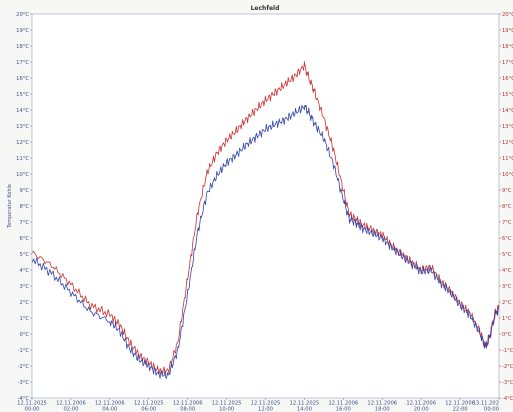  I want to click on x-tick-time: 10:00, so click(226, 409).